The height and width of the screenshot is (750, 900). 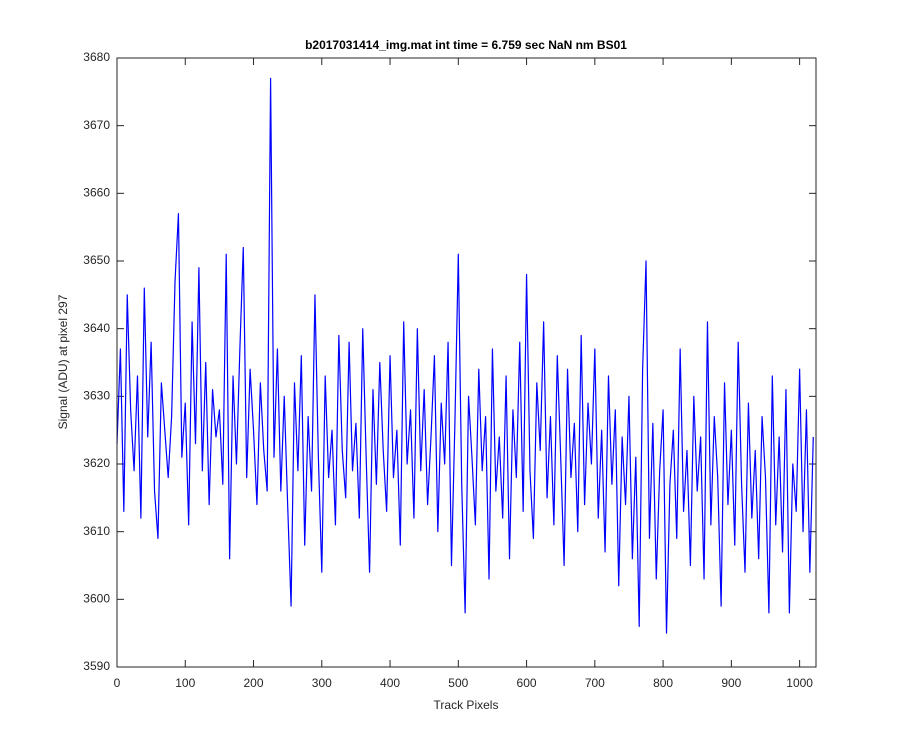 I want to click on y-tick-label: 3630, so click(x=96, y=396).